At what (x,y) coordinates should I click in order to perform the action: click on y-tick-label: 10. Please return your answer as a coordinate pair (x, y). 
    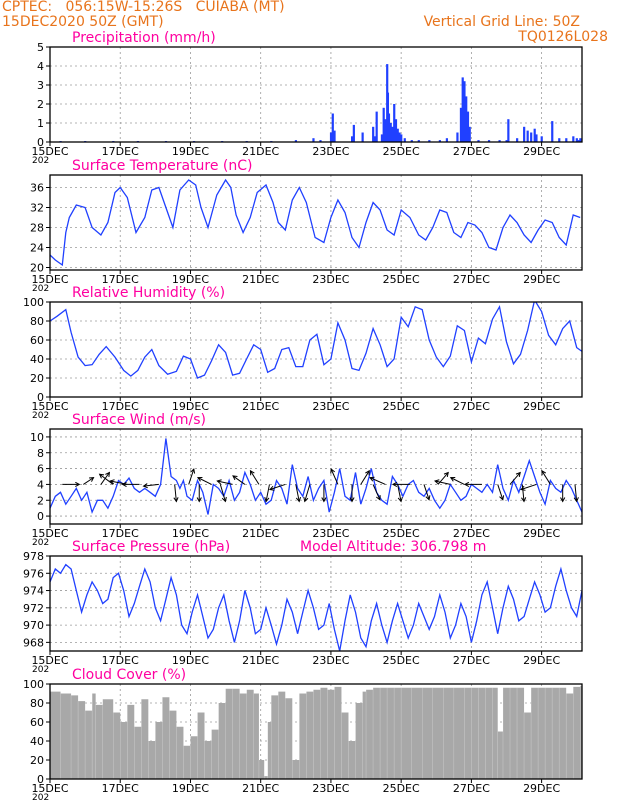
    Looking at the image, I should click on (37, 437).